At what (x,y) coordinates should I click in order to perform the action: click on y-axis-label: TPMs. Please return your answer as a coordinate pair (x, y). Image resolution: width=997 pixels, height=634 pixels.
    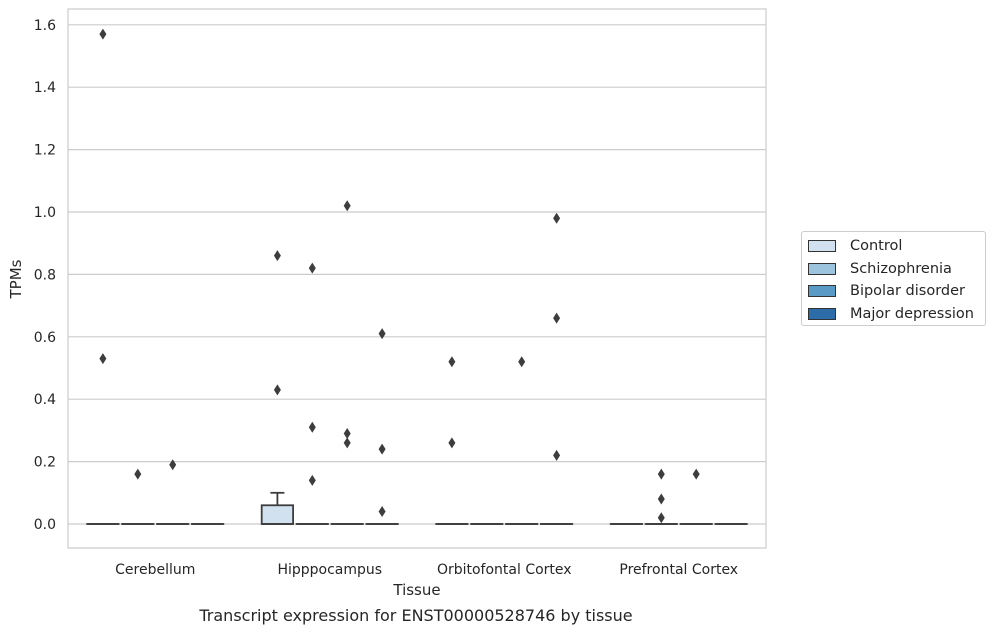
    Looking at the image, I should click on (16, 279).